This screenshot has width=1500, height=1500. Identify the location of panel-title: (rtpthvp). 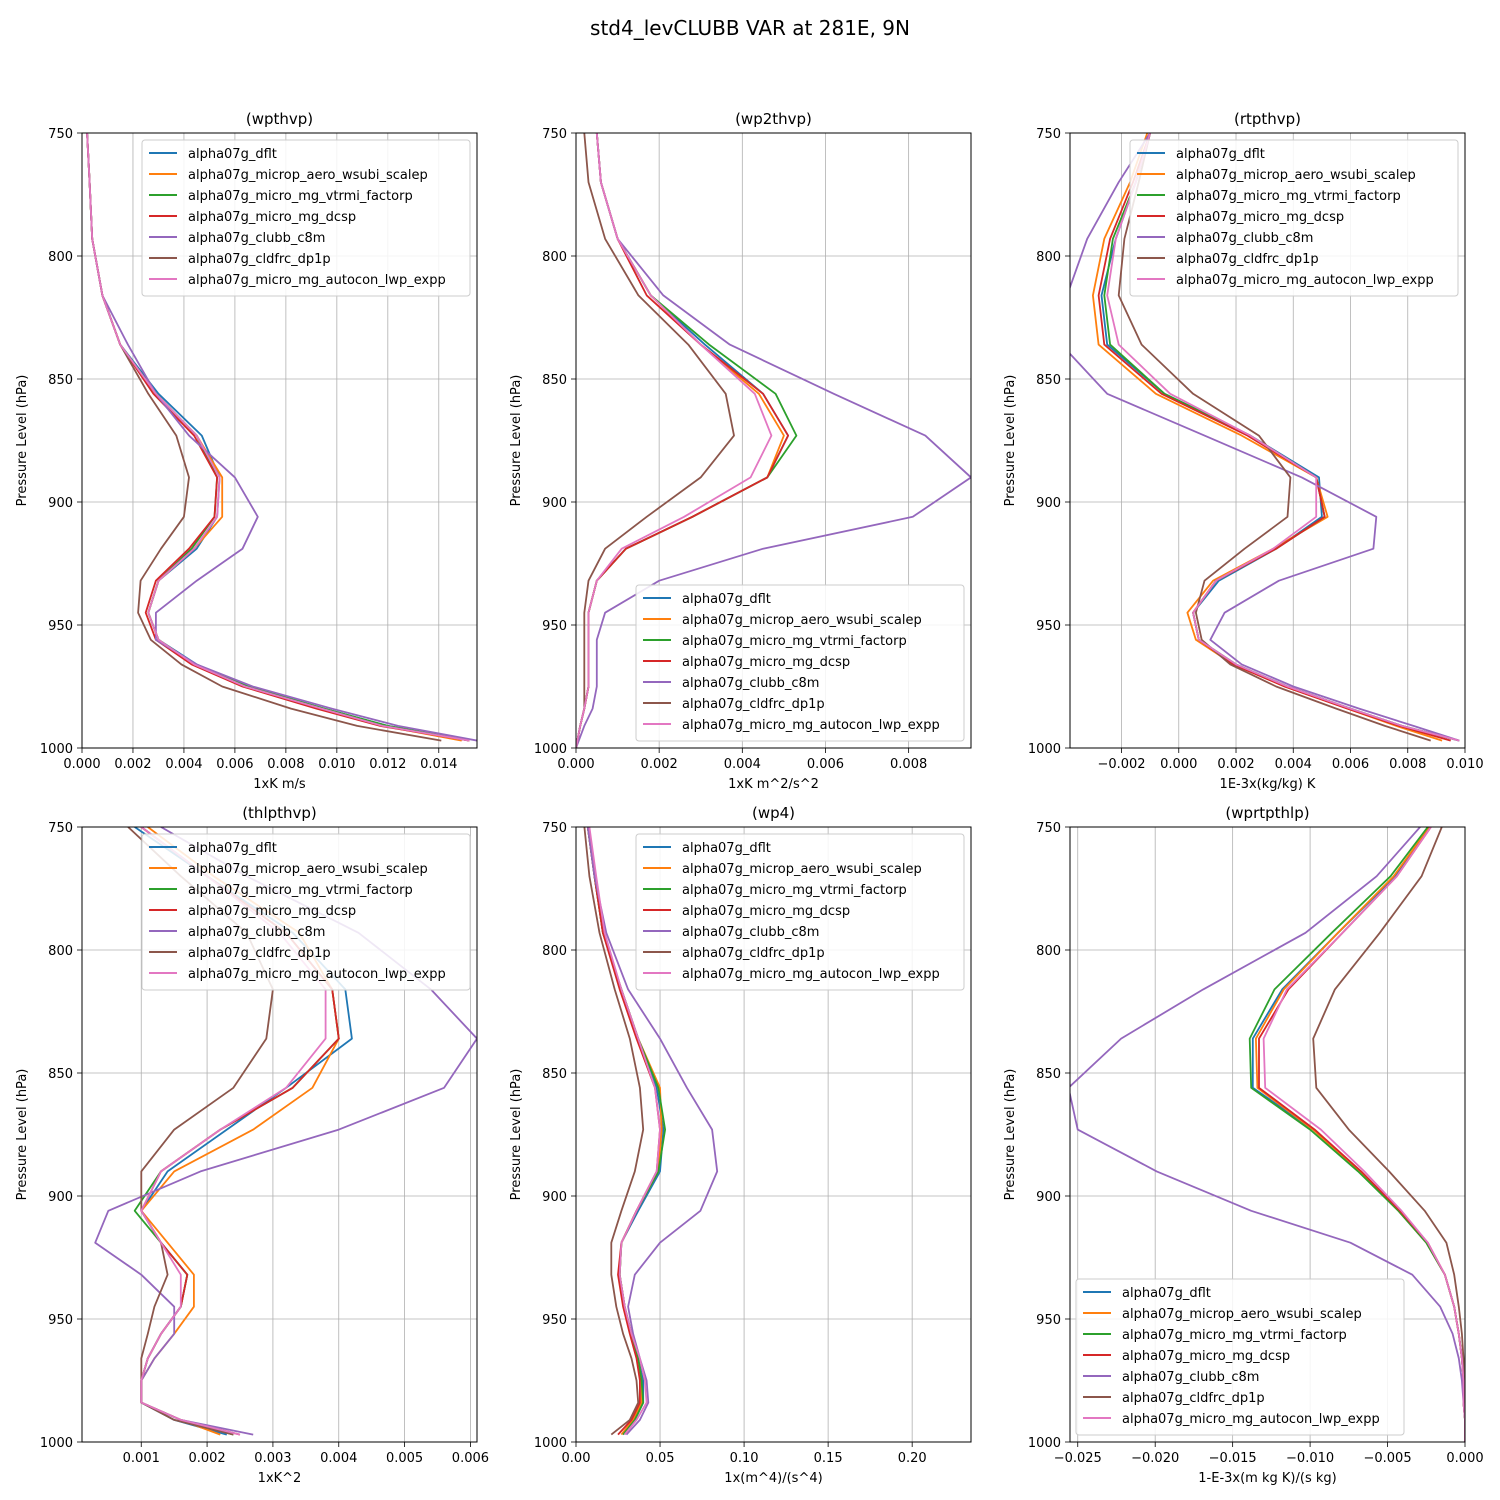
(1267, 119).